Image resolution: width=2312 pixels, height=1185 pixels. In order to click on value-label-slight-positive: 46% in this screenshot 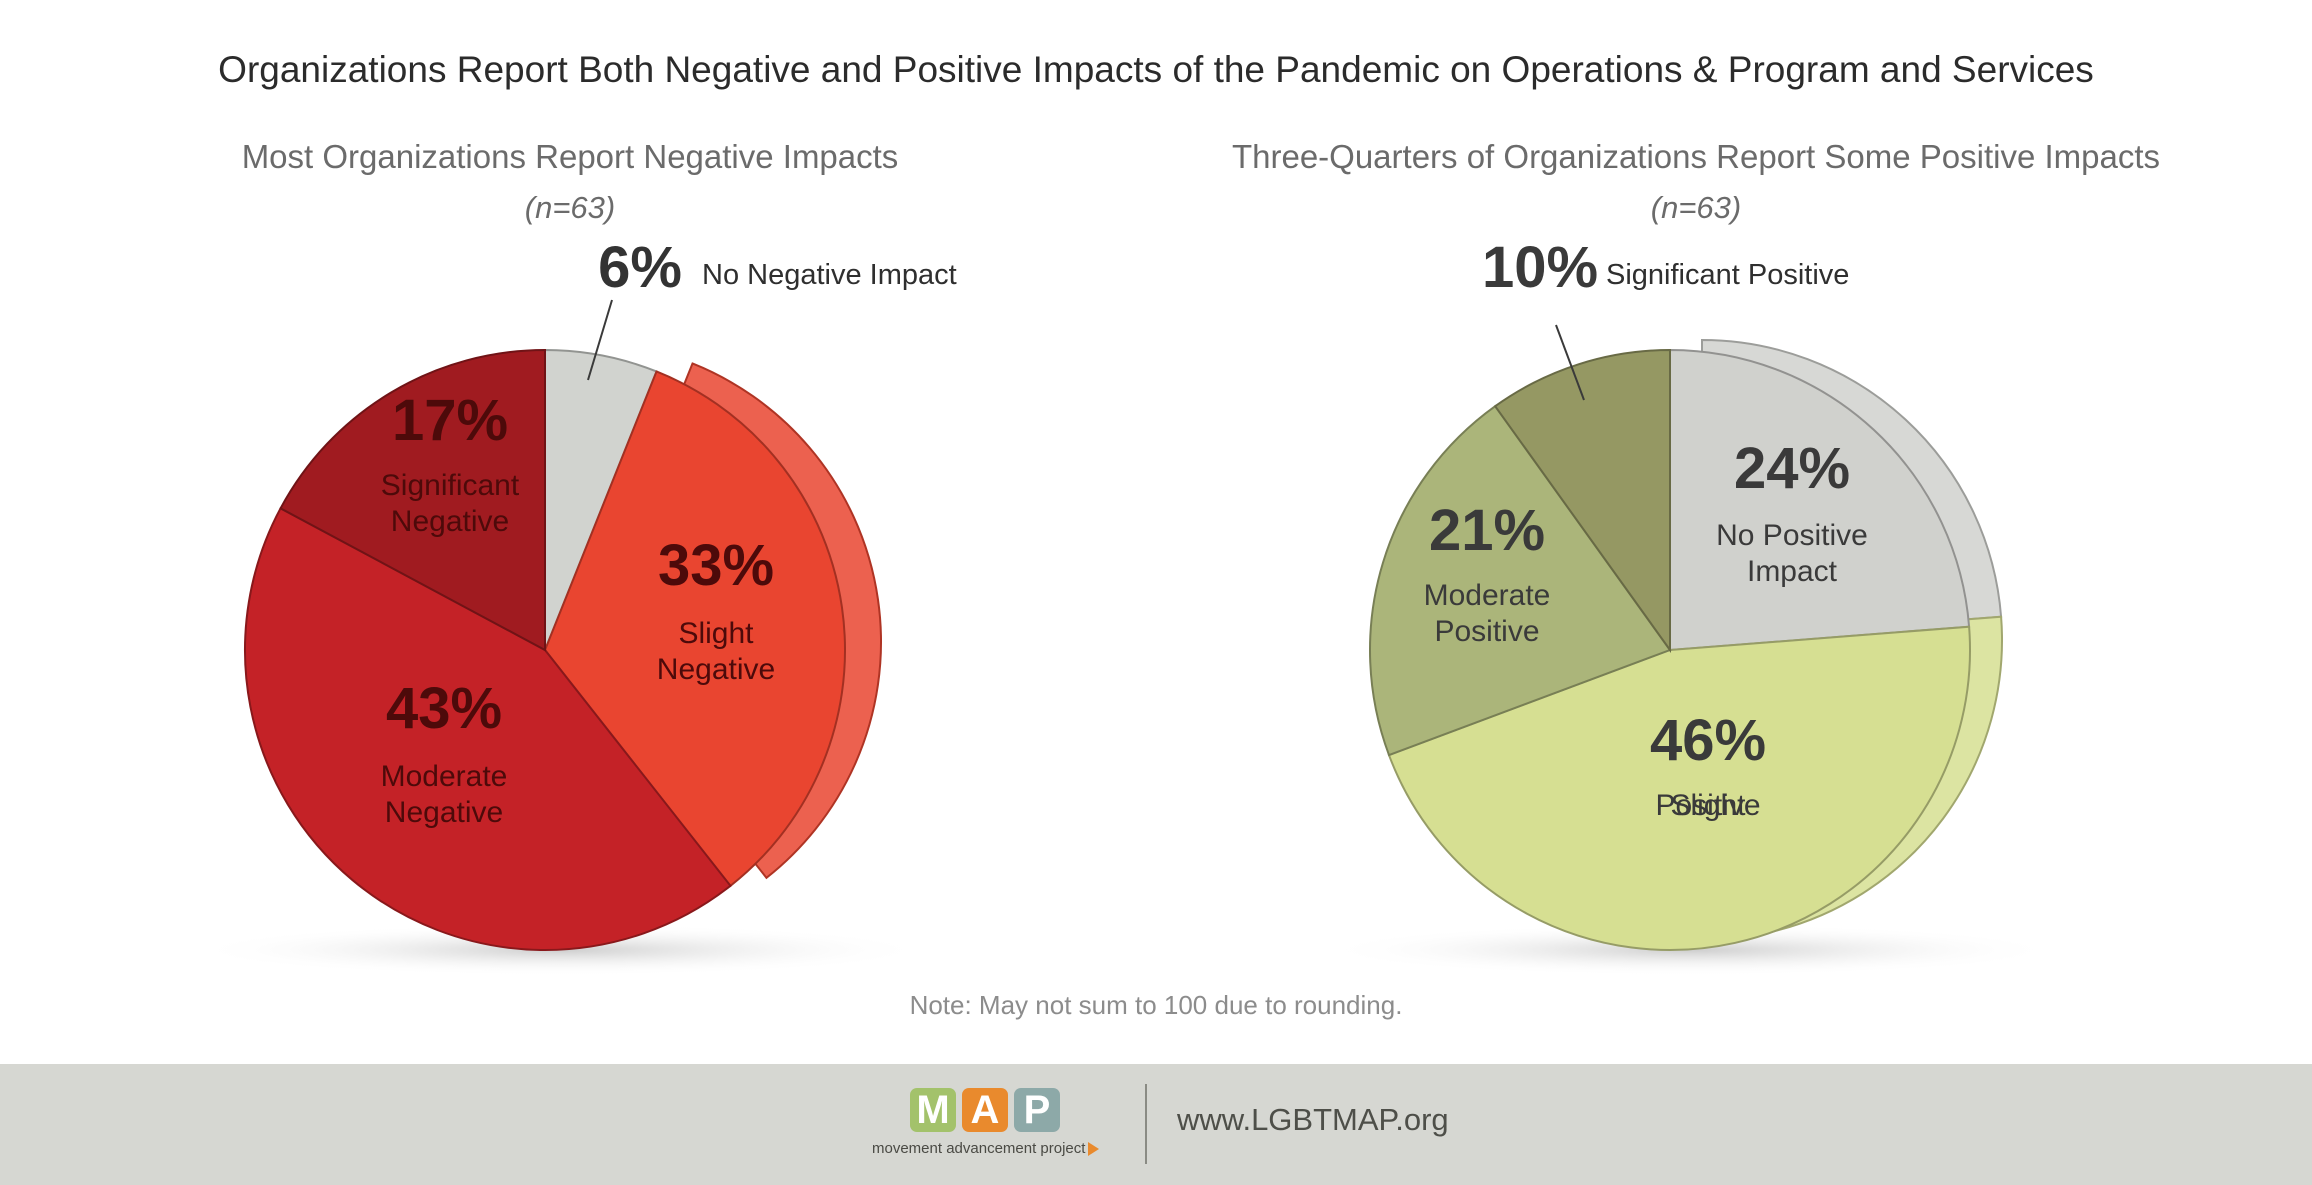, I will do `click(1708, 740)`.